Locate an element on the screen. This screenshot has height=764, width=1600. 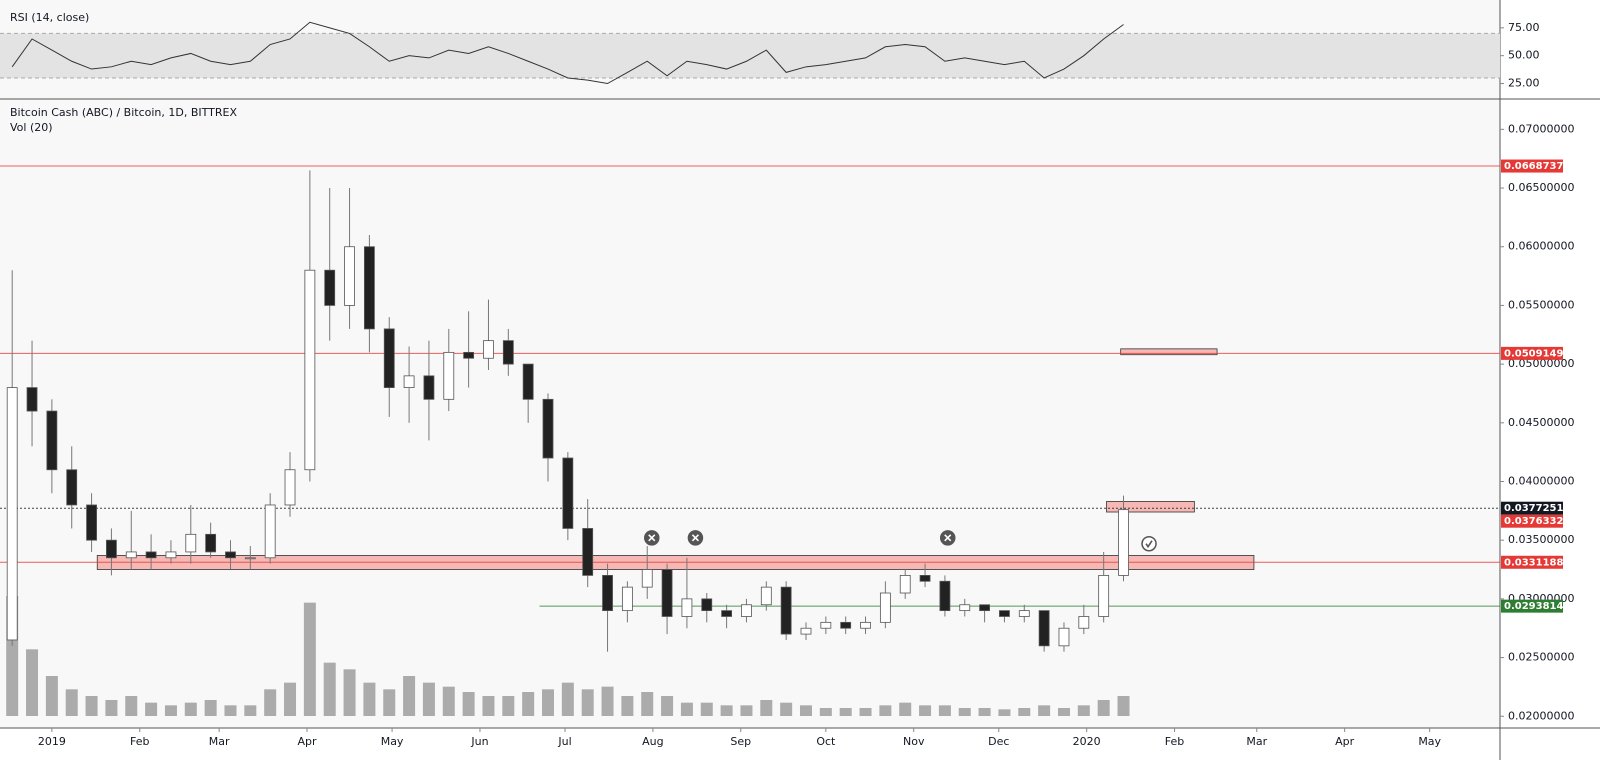
rsi-tick-label: 25.00 is located at coordinates (1524, 83).